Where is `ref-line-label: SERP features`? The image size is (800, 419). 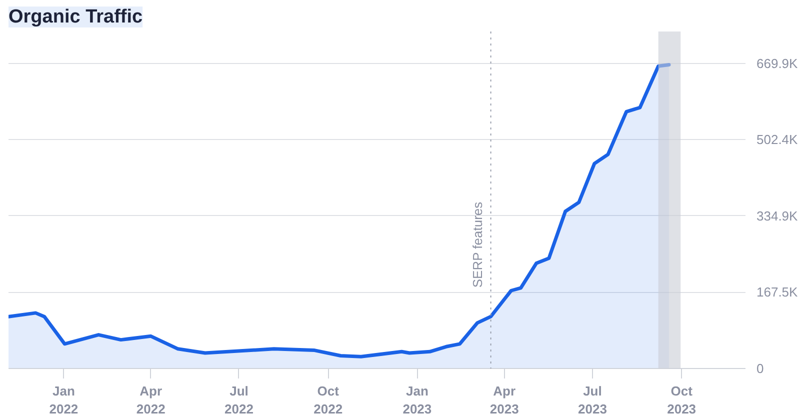
ref-line-label: SERP features is located at coordinates (477, 244).